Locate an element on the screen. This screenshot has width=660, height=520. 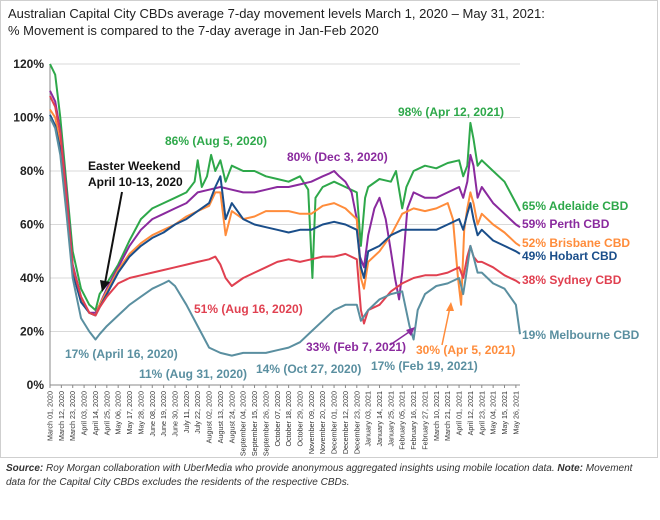
x-tick-label: December 12, 2020 is located at coordinates (345, 422).